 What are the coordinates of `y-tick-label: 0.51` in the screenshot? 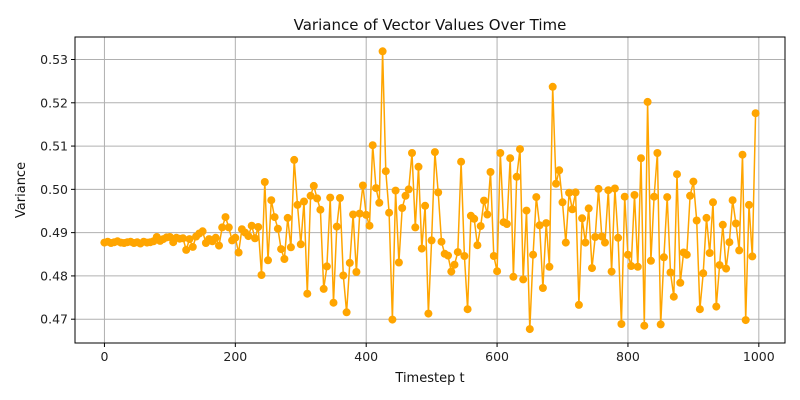 It's located at (54, 146).